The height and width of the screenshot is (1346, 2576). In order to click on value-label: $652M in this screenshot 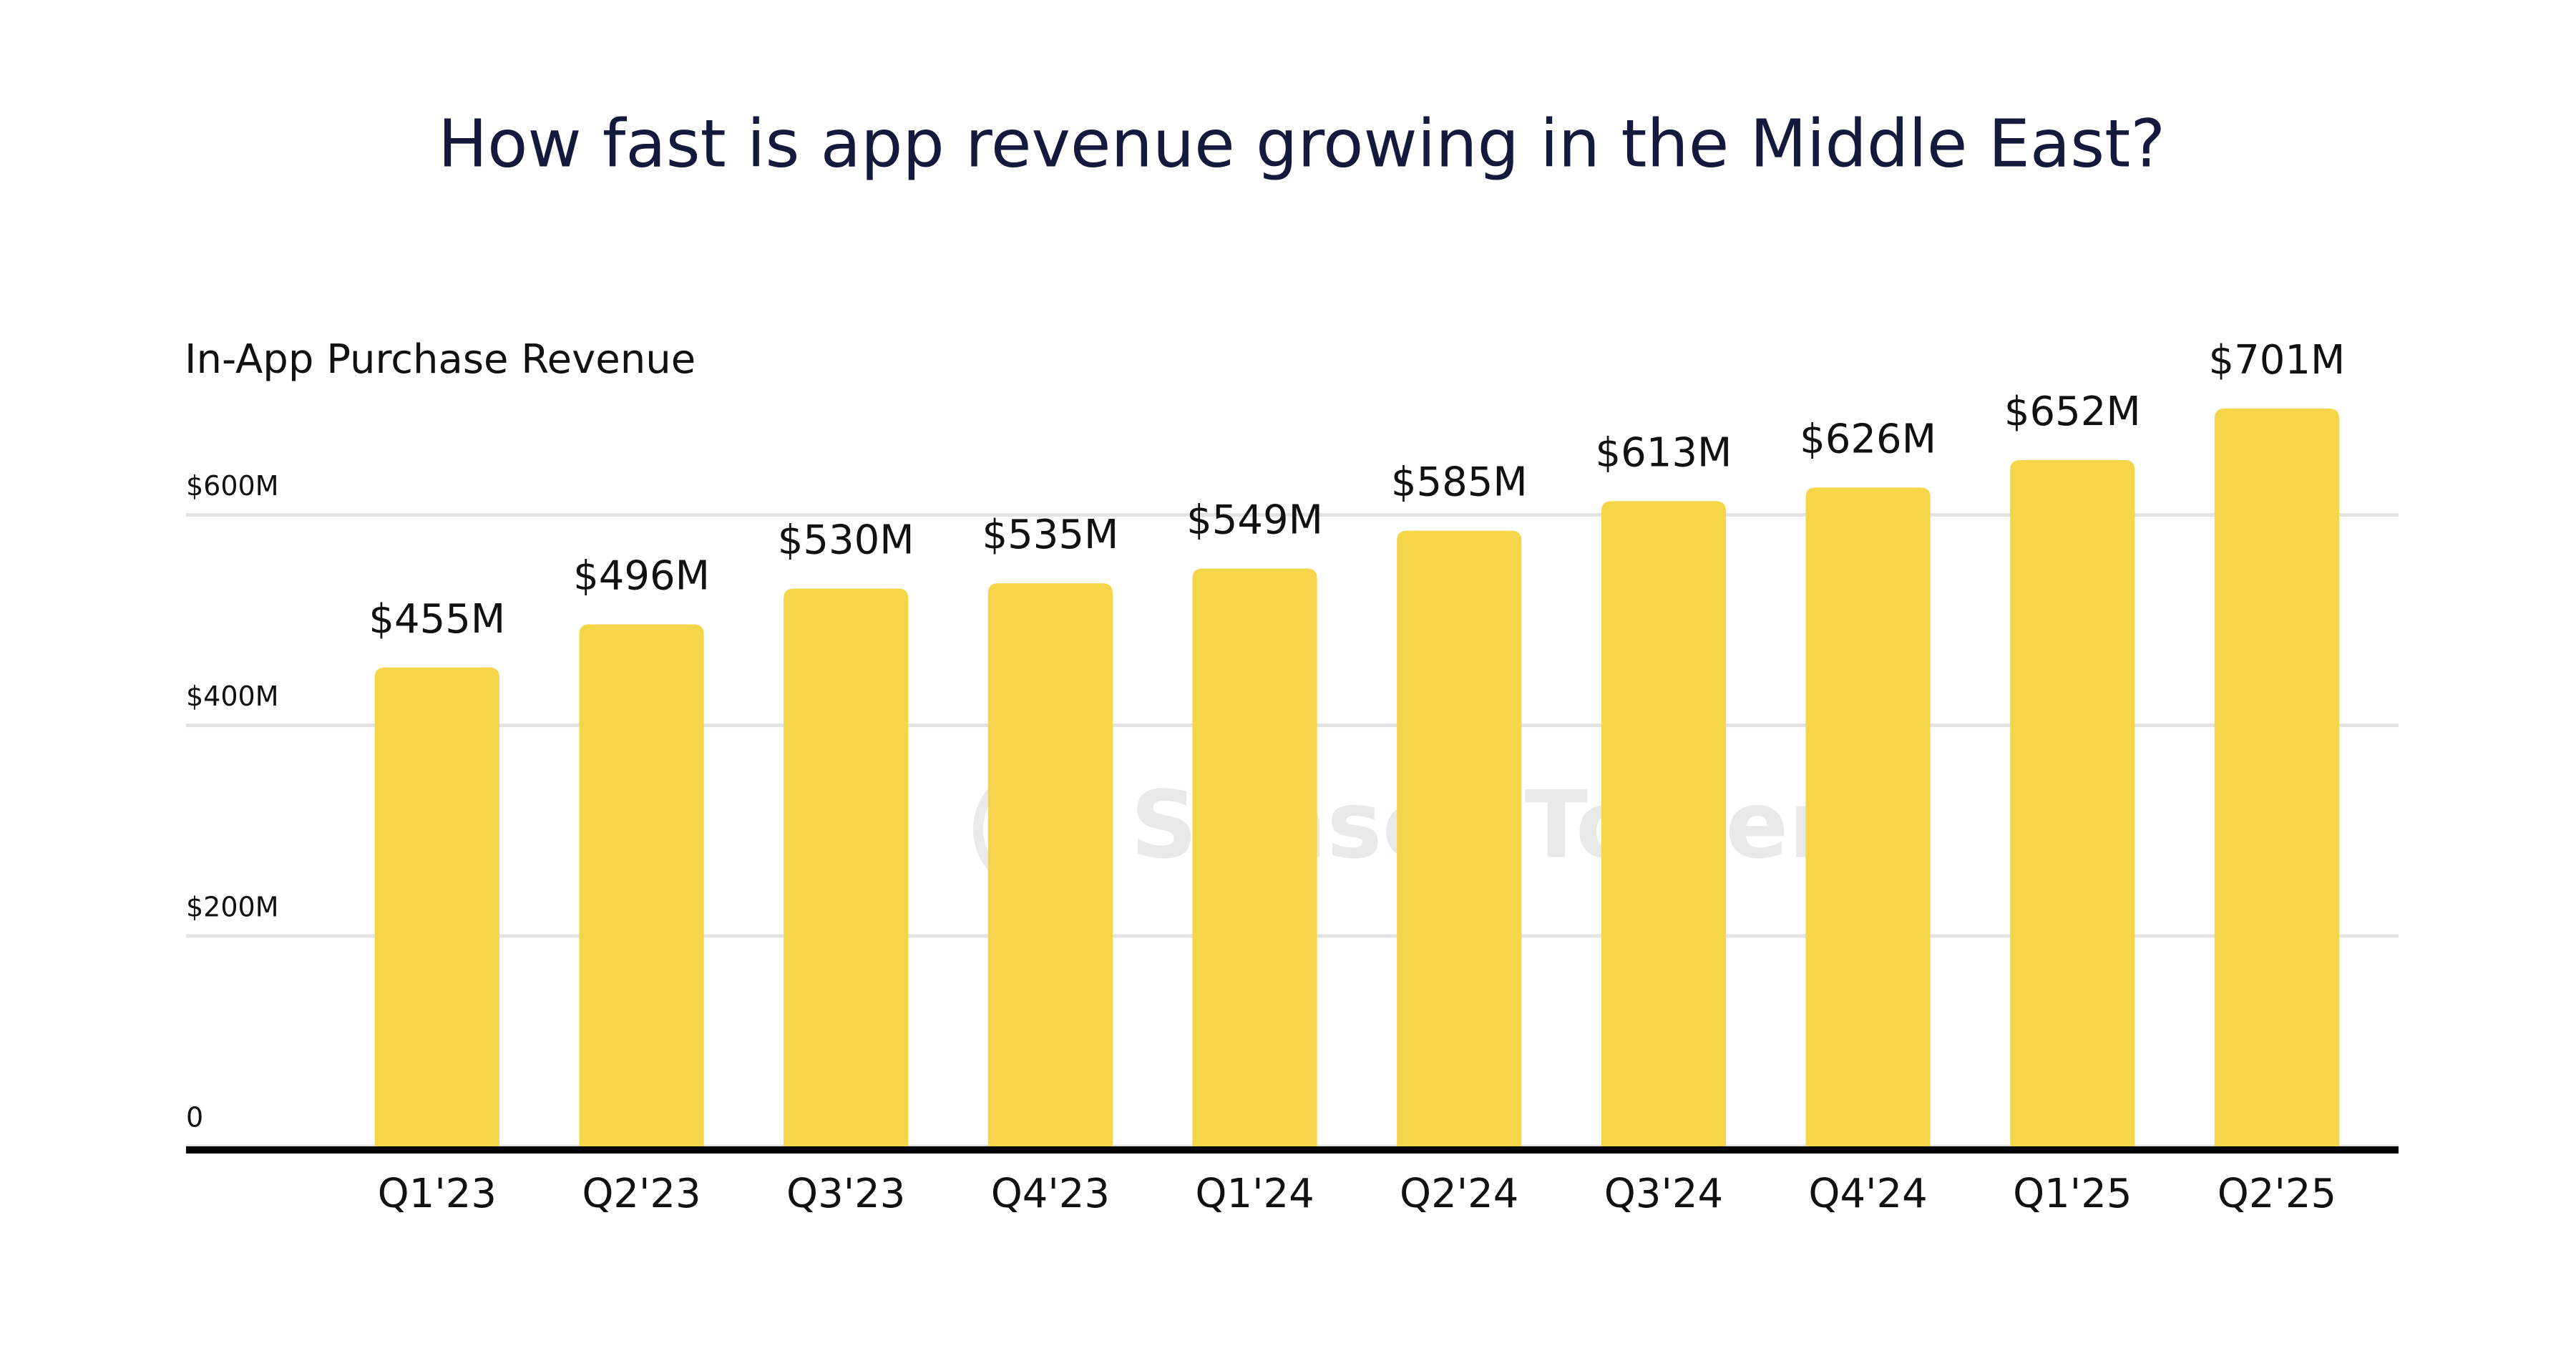, I will do `click(2072, 412)`.